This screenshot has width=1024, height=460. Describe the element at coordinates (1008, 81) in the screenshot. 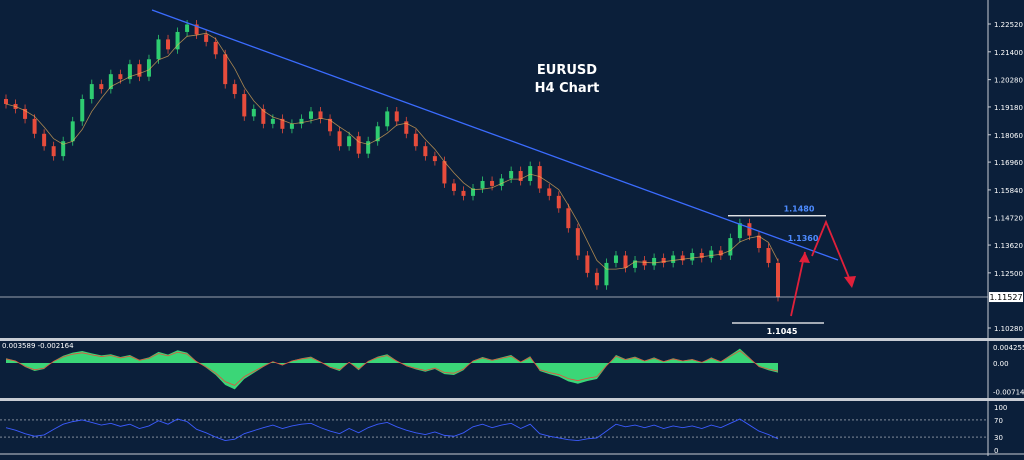

I see `price-tick-label: 1.20280` at that location.